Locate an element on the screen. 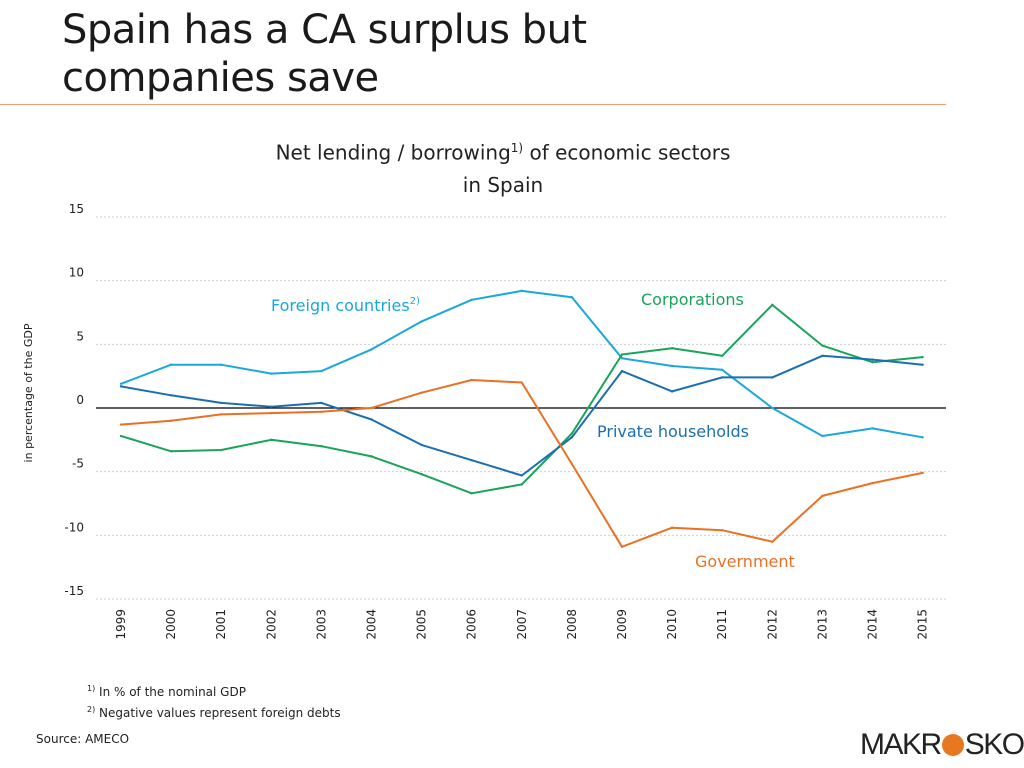 Image resolution: width=1024 pixels, height=768 pixels. y-tick-label: -15 is located at coordinates (74, 591).